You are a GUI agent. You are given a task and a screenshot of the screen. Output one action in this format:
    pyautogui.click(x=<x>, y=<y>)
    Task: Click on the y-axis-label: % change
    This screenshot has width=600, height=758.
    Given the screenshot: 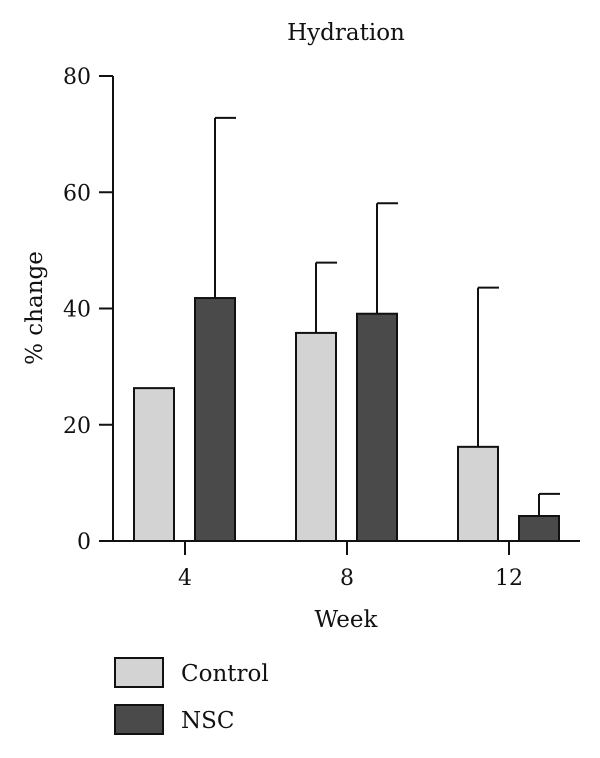 What is the action you would take?
    pyautogui.click(x=35, y=308)
    